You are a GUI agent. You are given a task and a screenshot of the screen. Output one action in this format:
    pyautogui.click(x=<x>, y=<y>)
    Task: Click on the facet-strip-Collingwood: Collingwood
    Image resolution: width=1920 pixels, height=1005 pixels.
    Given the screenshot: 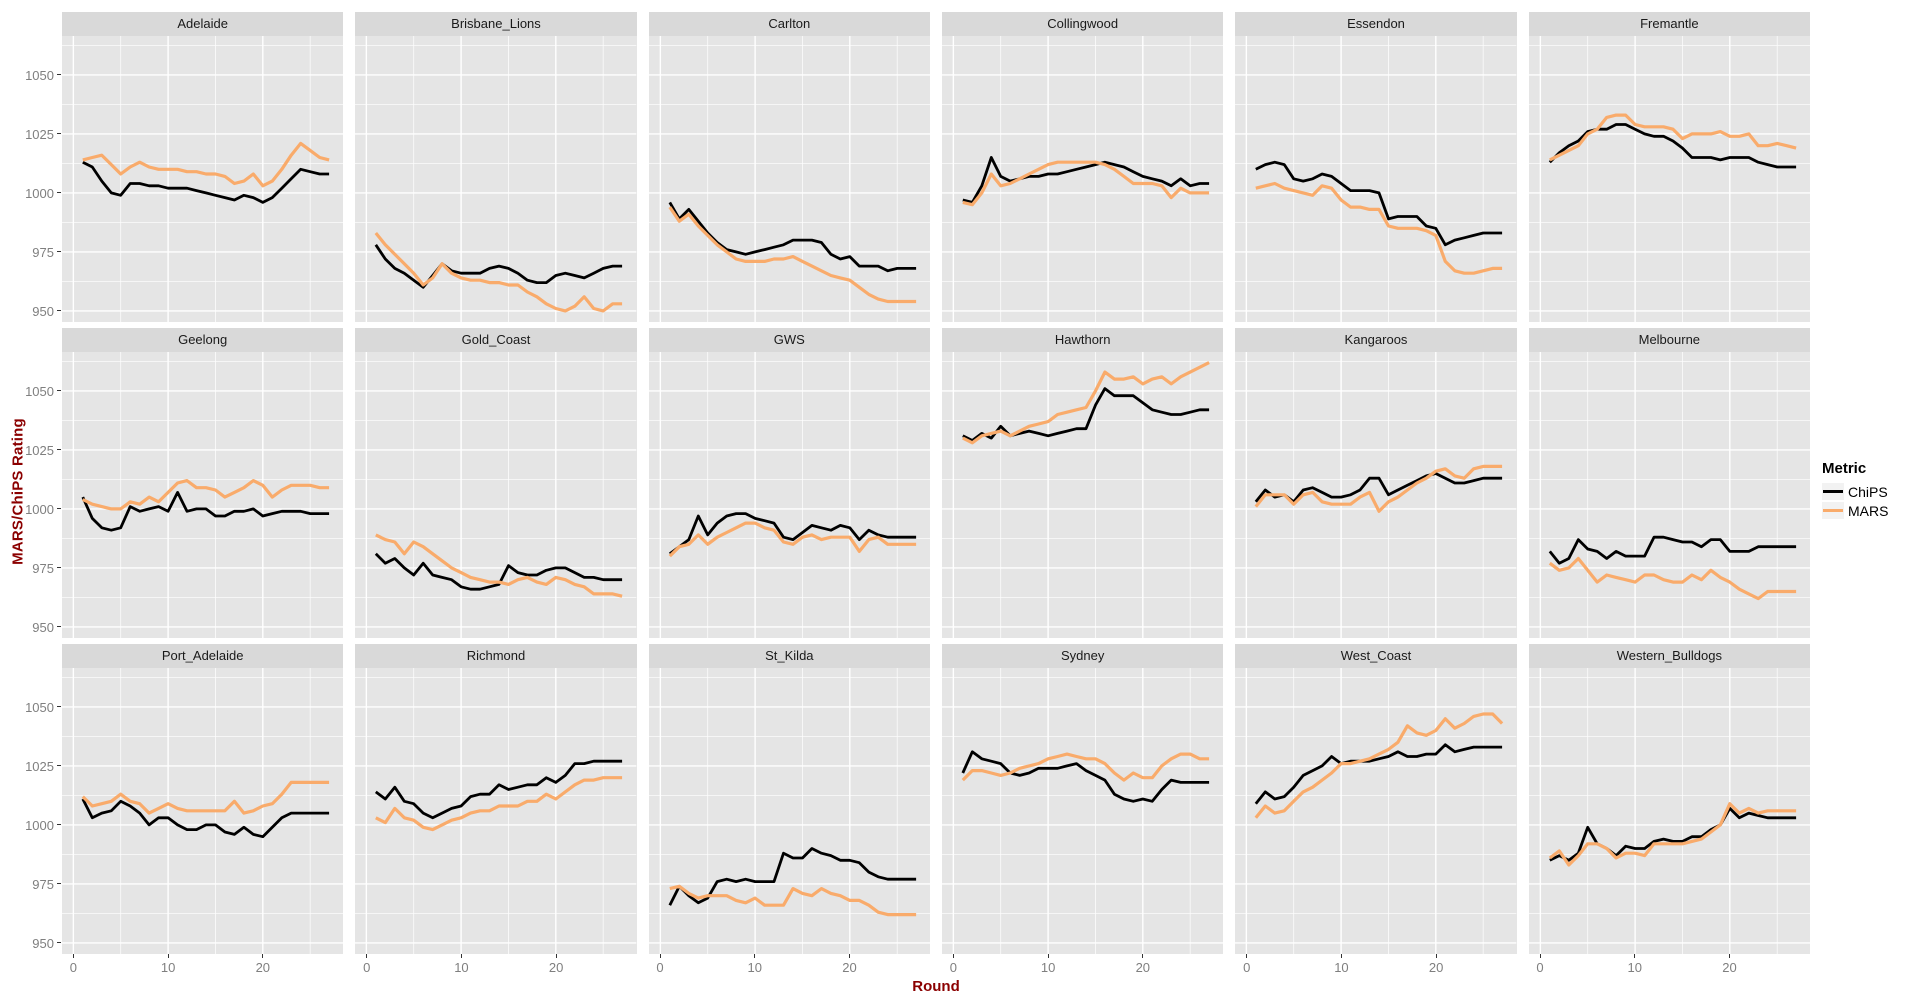 What is the action you would take?
    pyautogui.click(x=1083, y=24)
    